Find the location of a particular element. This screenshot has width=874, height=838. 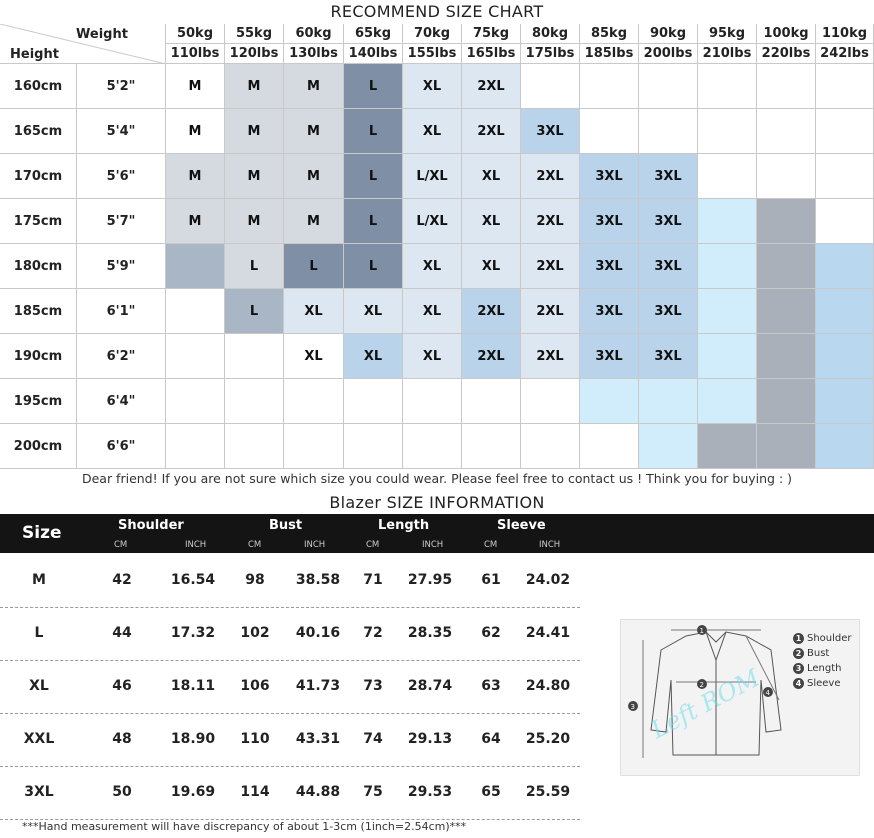

weight-kg-header: 110kg is located at coordinates (845, 34).